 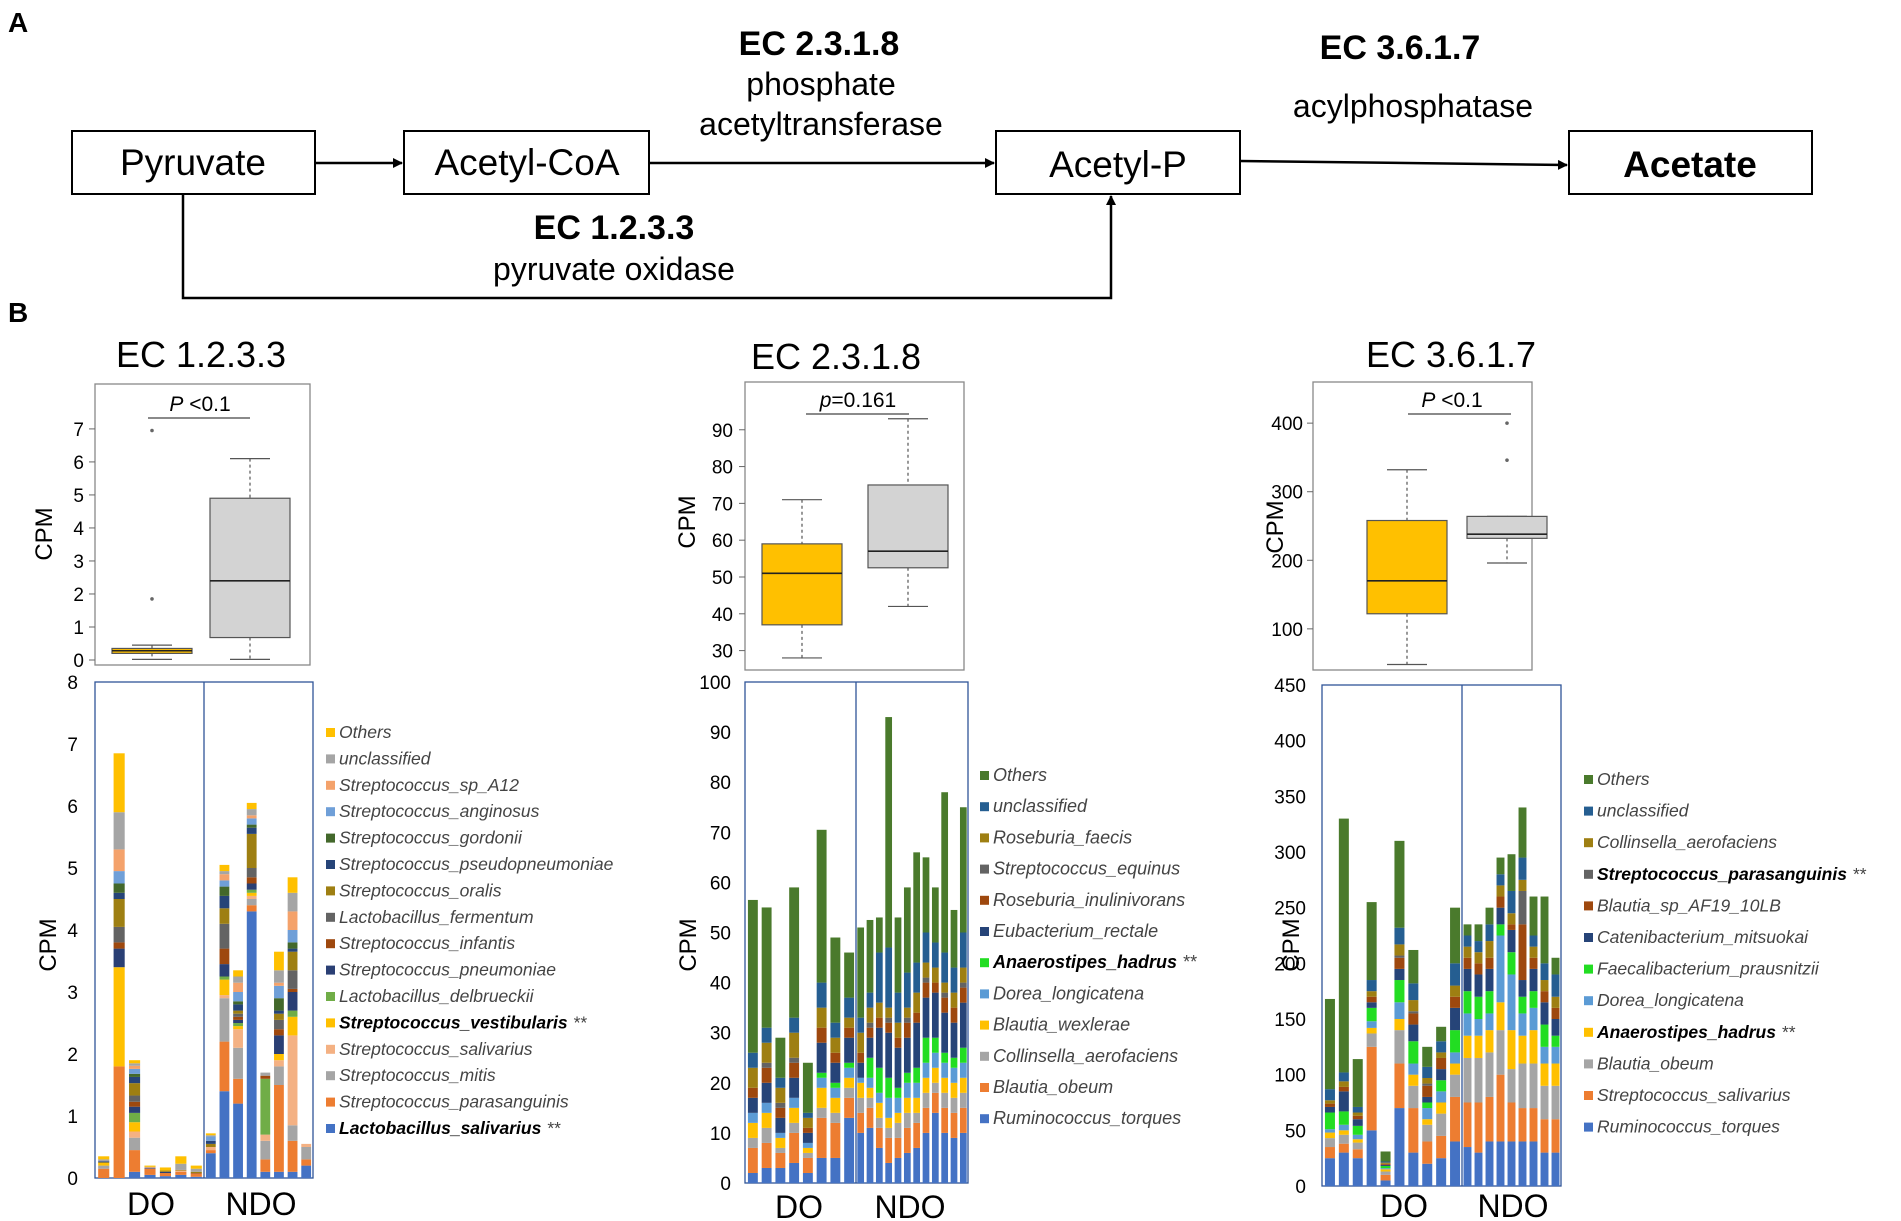 What do you see at coordinates (963, 1085) in the screenshot?
I see `bar-segment-blautia-wexlerae` at bounding box center [963, 1085].